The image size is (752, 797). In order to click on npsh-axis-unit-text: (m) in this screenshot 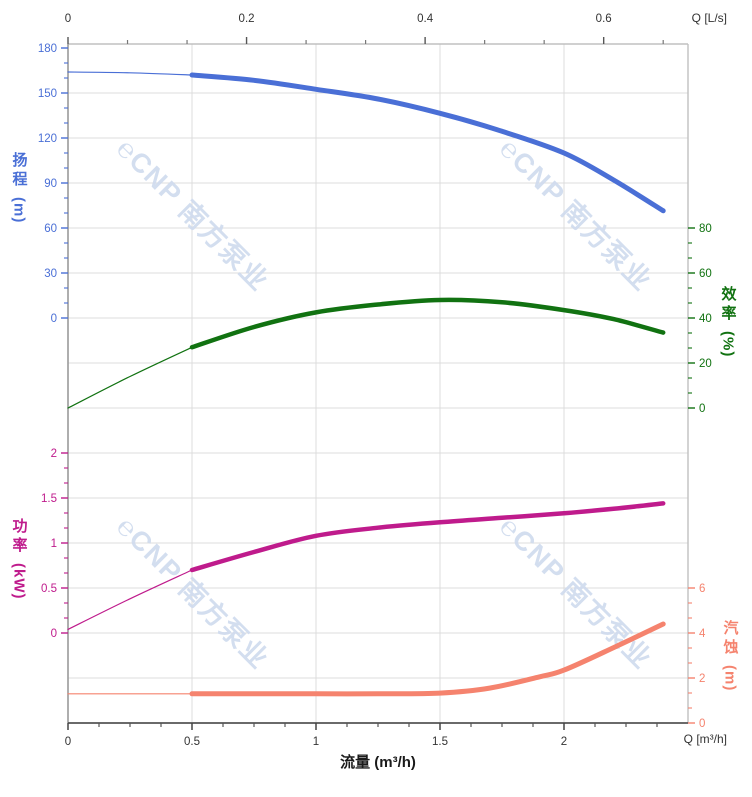, I will do `click(730, 678)`.